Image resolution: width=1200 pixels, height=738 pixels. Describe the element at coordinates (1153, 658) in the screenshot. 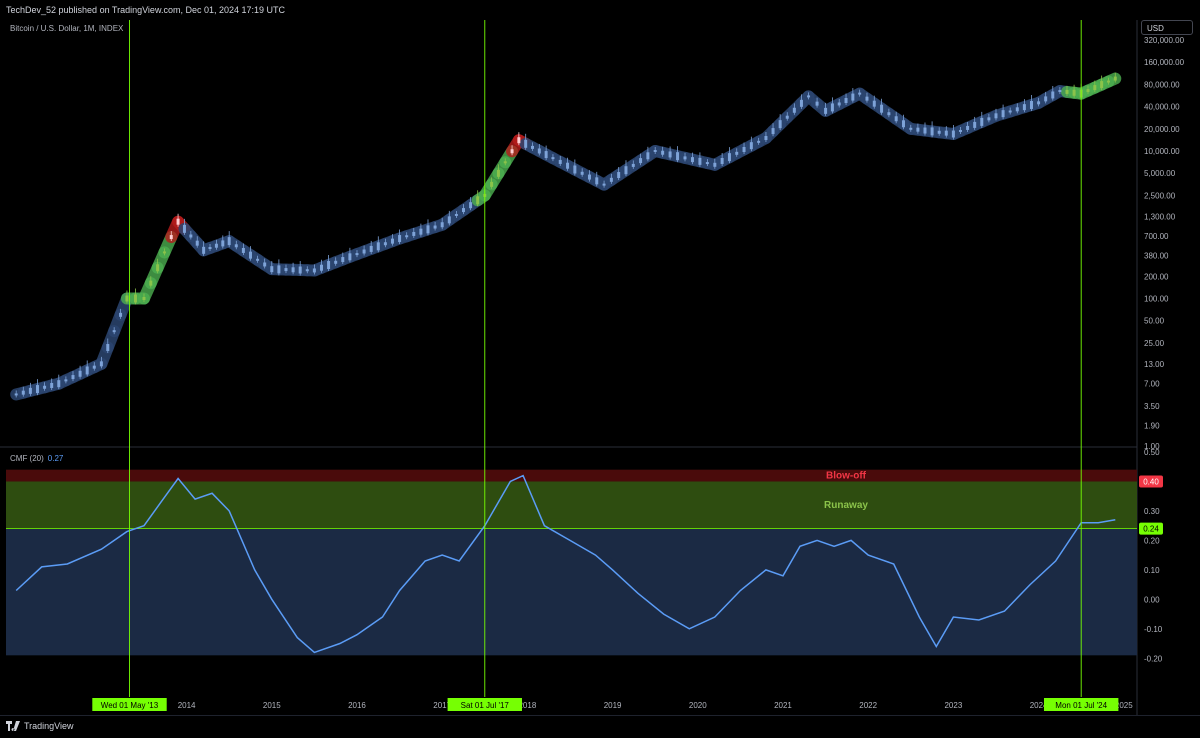

I see `cmf-tick-label: -0.20` at that location.